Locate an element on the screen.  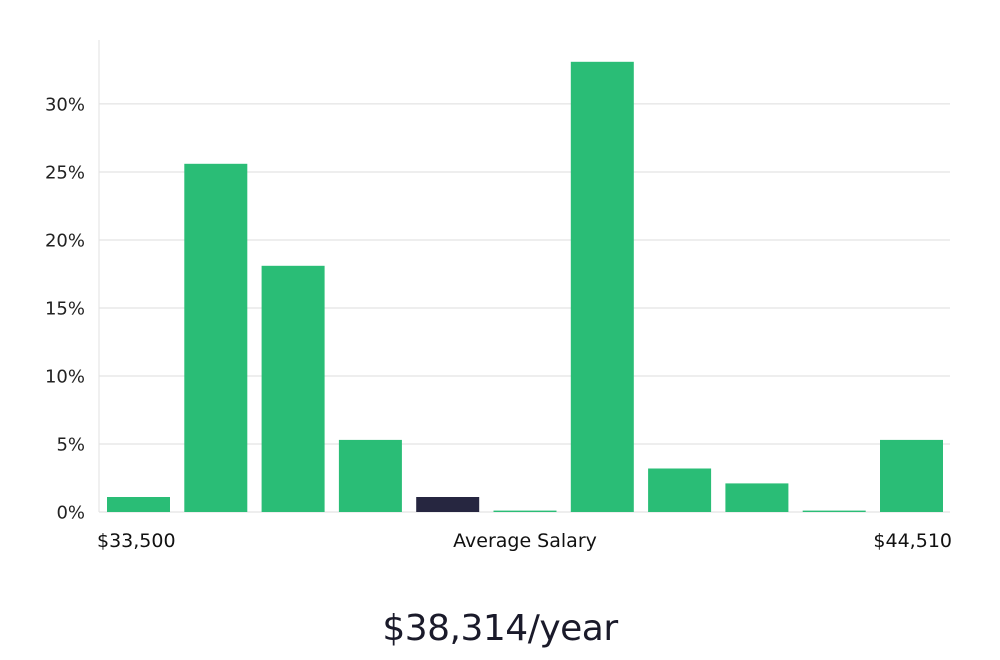
average-salary-value: $38,314/year is located at coordinates (500, 628).